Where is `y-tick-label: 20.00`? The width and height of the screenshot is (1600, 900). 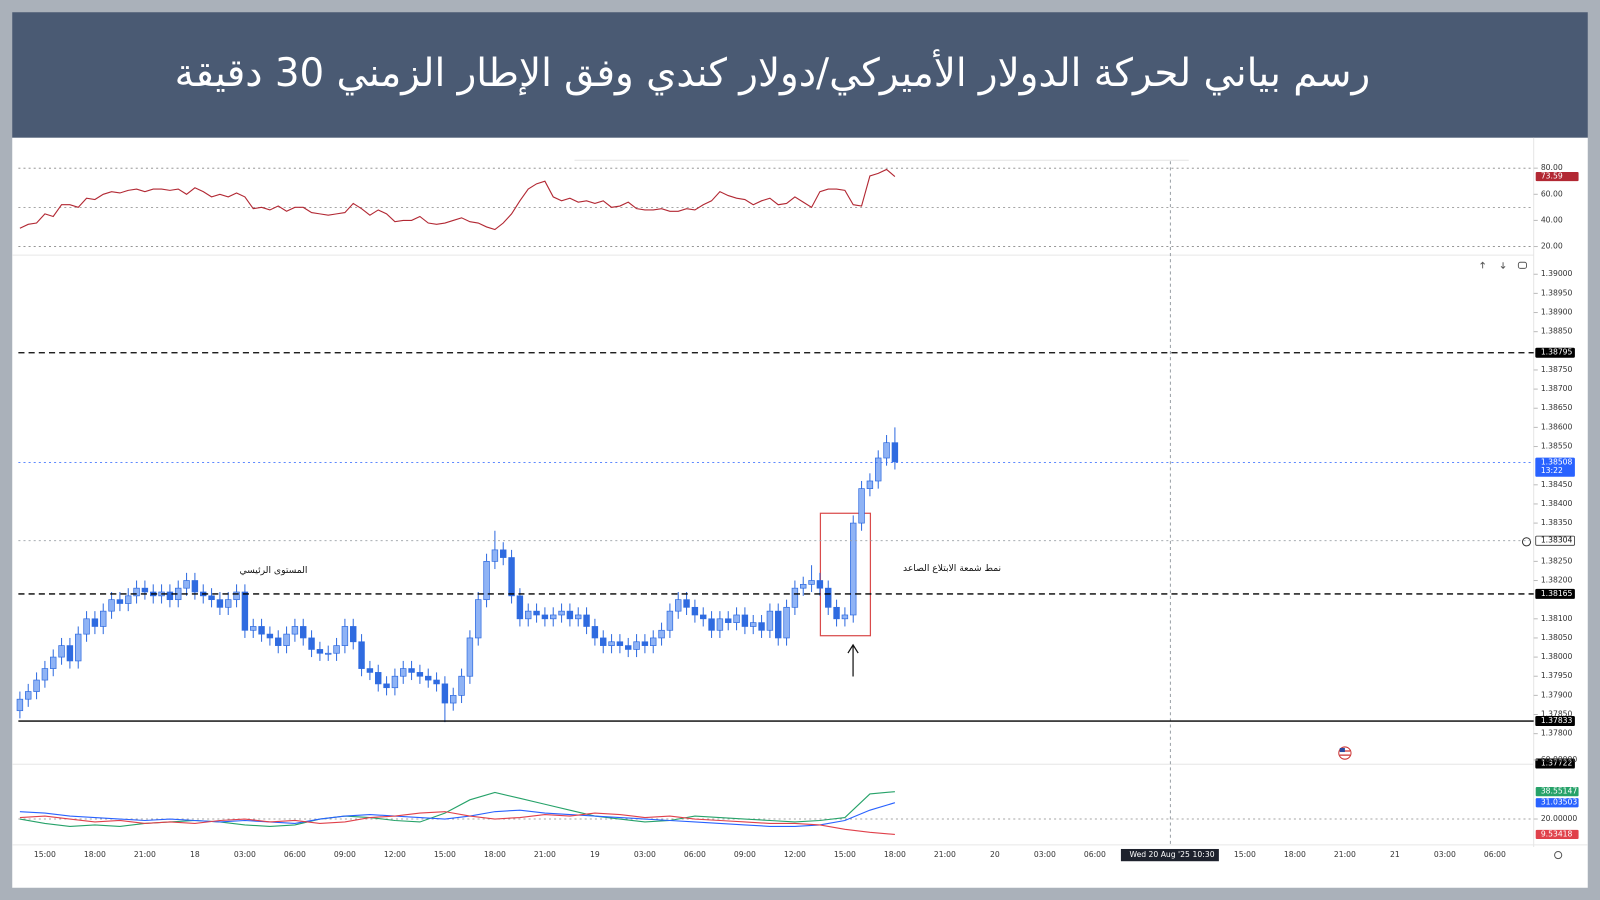
y-tick-label: 20.00 is located at coordinates (1552, 246).